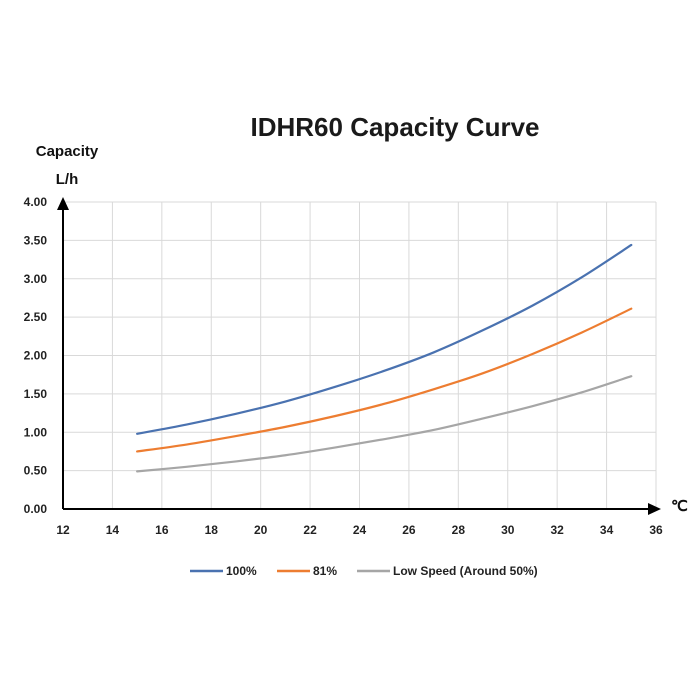  I want to click on chart-title: IDHR60 Capacity Curve, so click(395, 127).